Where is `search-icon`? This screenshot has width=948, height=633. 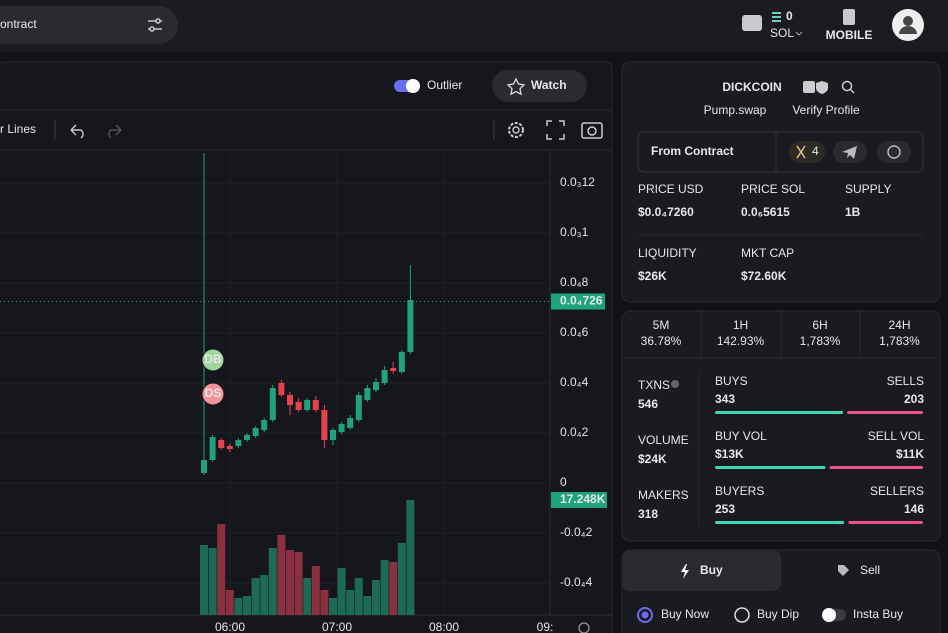
search-icon is located at coordinates (847, 86).